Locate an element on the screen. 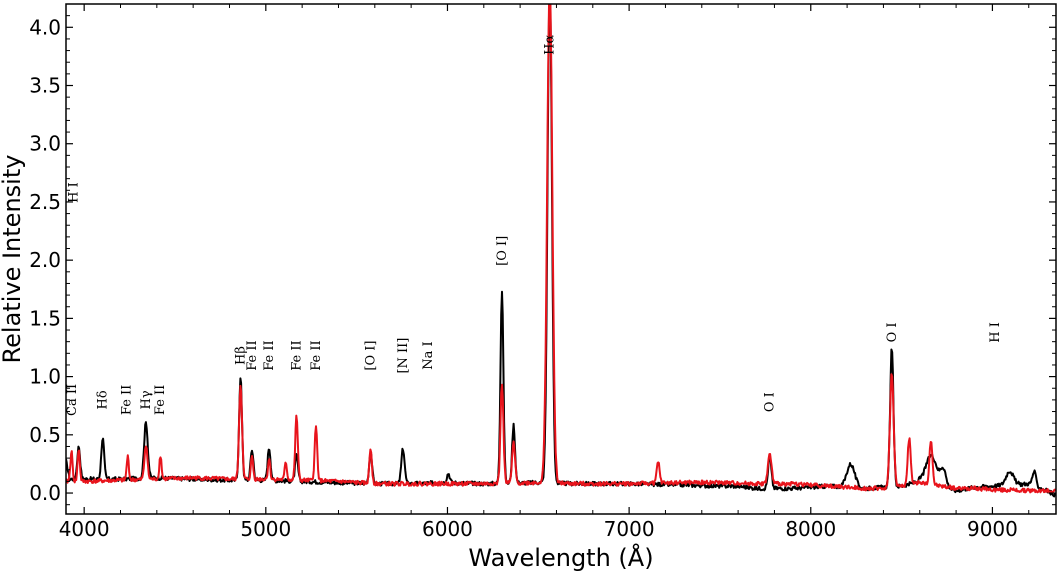 The image size is (1058, 575). spectral-line-label: Hα is located at coordinates (550, 45).